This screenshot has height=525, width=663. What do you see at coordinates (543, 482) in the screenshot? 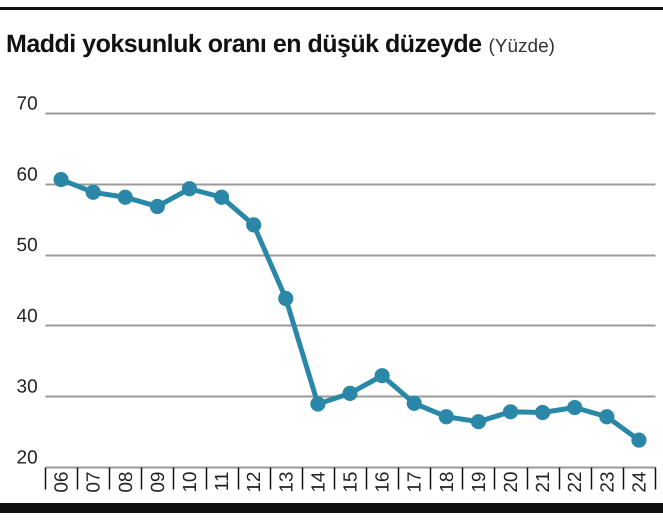
I see `x-tick-label: 21` at bounding box center [543, 482].